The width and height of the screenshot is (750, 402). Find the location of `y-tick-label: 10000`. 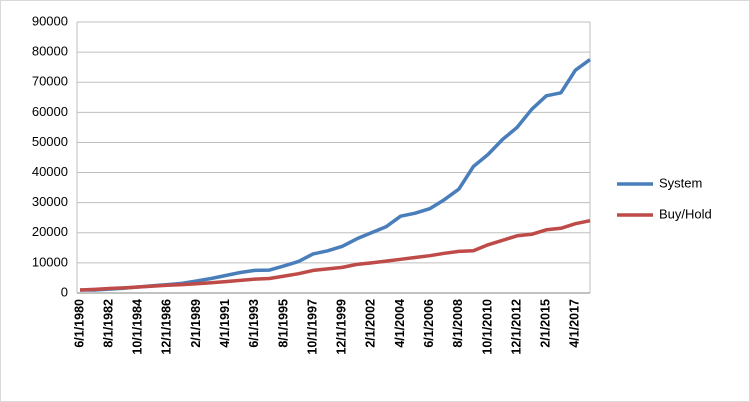

y-tick-label: 10000 is located at coordinates (50, 261).